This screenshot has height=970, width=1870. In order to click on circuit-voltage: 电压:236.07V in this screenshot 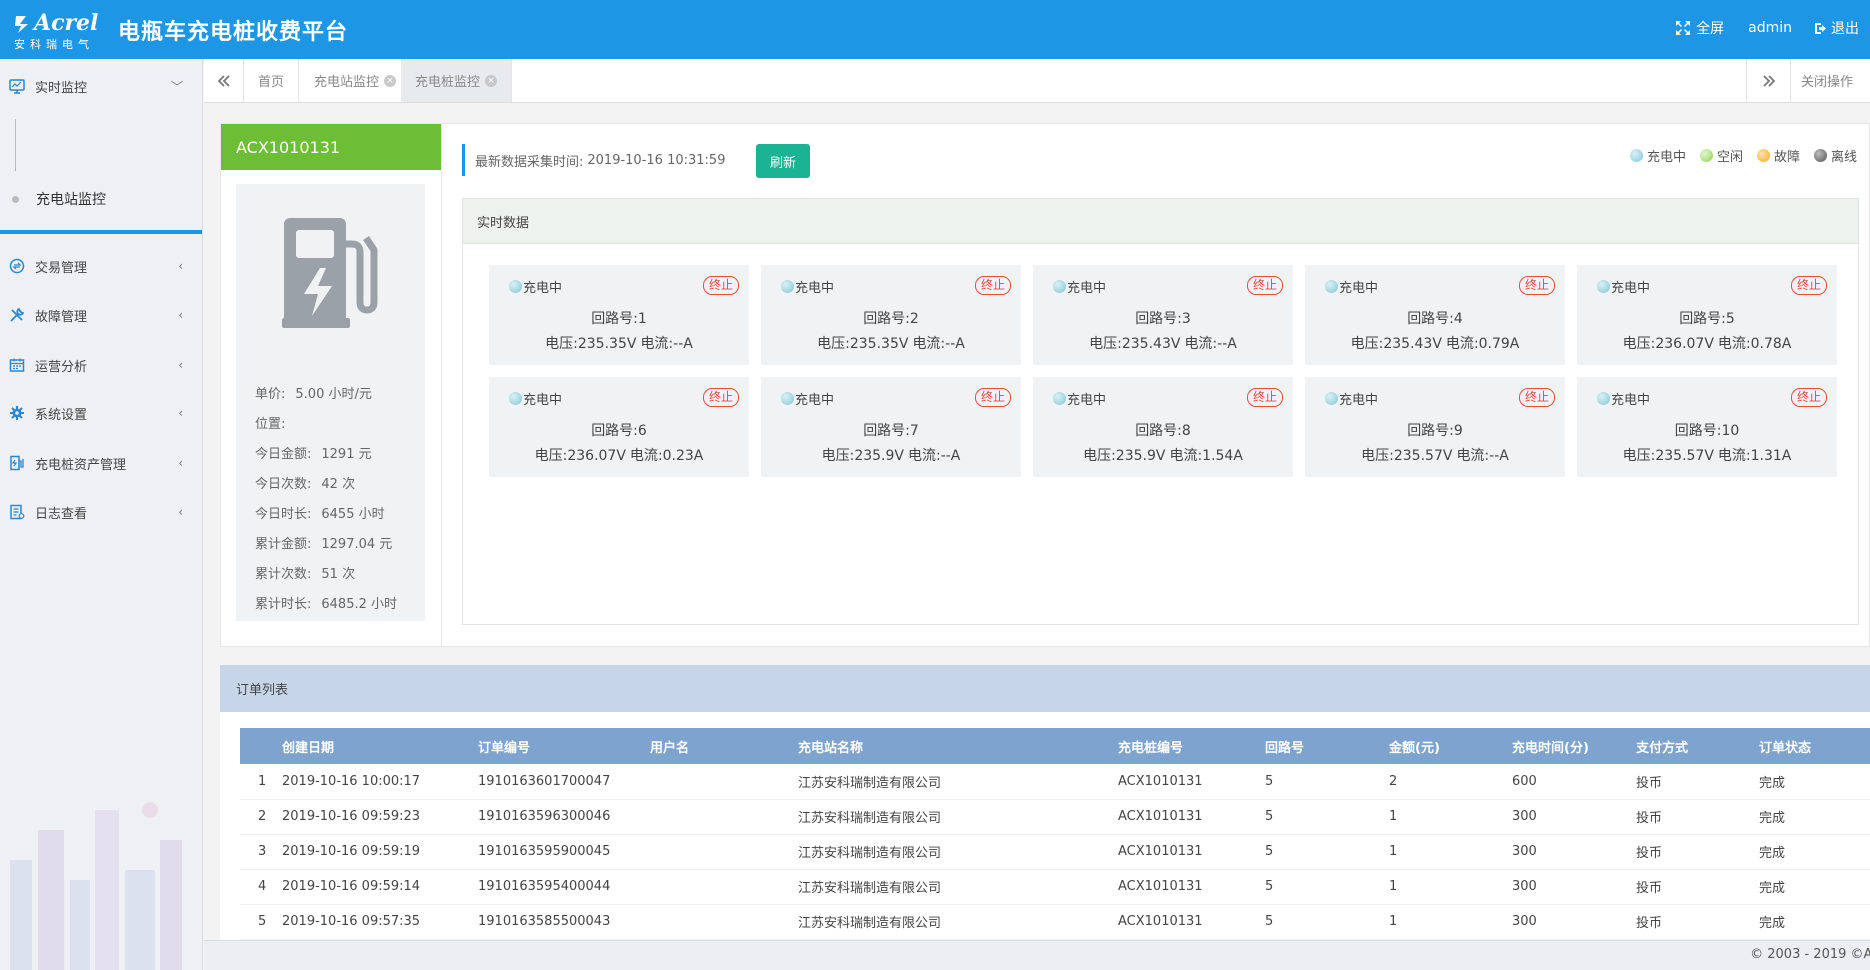, I will do `click(580, 456)`.